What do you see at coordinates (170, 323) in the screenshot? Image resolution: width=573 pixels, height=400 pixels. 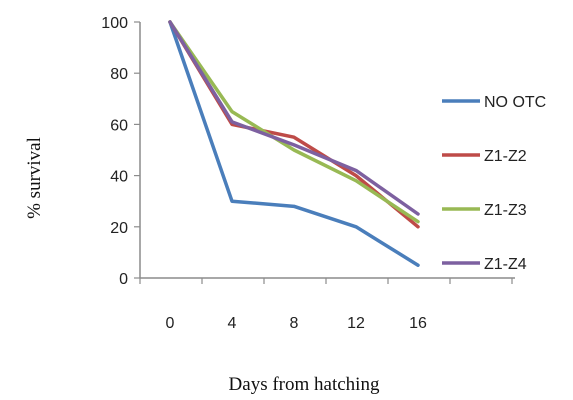 I see `x-tick-label: 0` at bounding box center [170, 323].